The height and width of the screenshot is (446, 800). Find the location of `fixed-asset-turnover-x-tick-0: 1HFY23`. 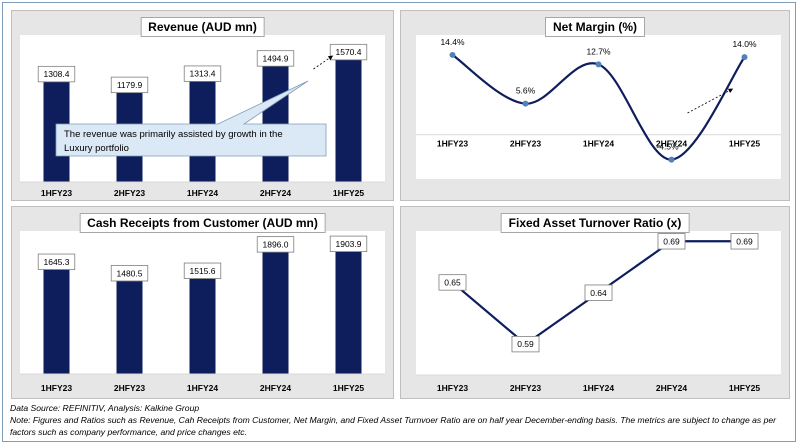

fixed-asset-turnover-x-tick-0: 1HFY23 is located at coordinates (452, 388).